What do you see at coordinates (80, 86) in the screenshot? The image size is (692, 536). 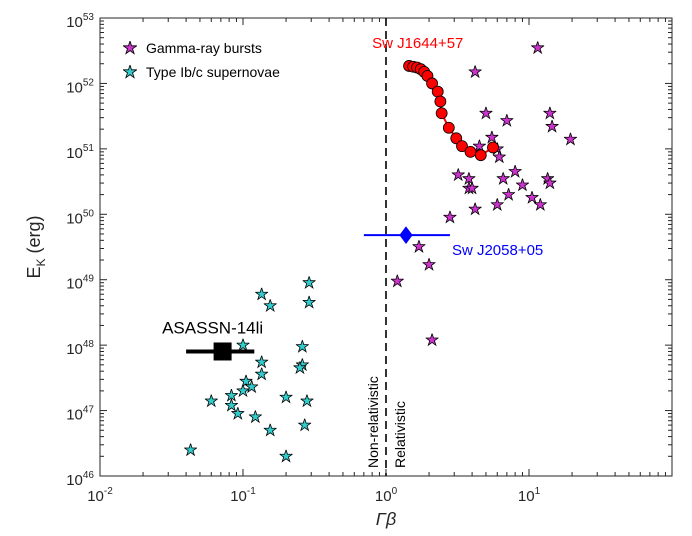 I see `y-tick-label: 1052` at bounding box center [80, 86].